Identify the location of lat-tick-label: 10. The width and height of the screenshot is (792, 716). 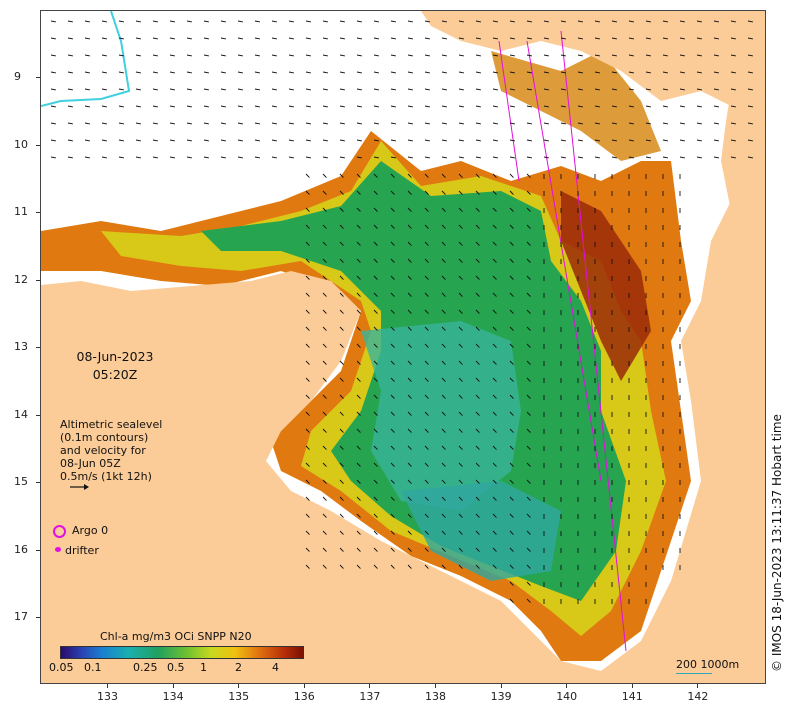
(21, 144).